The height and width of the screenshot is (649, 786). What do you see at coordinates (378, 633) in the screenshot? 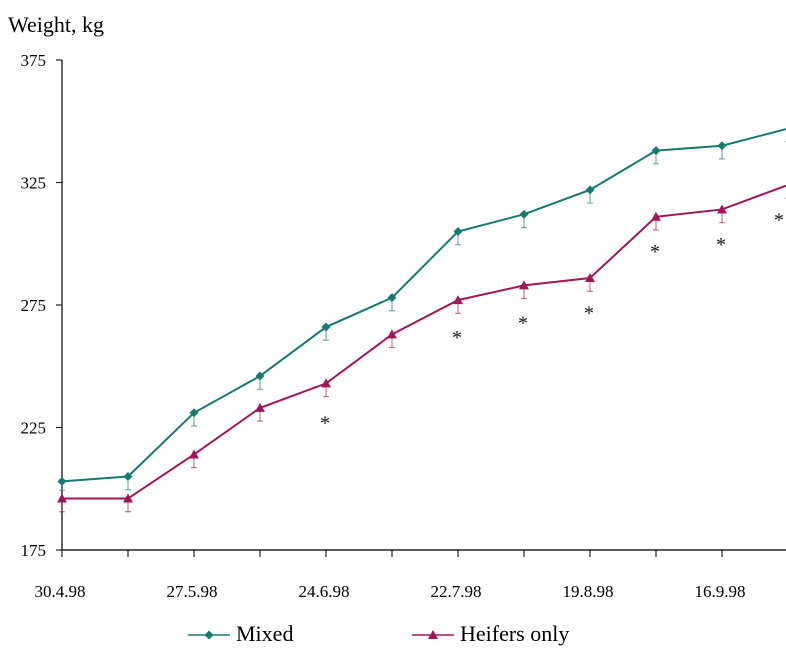
I see `legend: Mixed Heifers only` at bounding box center [378, 633].